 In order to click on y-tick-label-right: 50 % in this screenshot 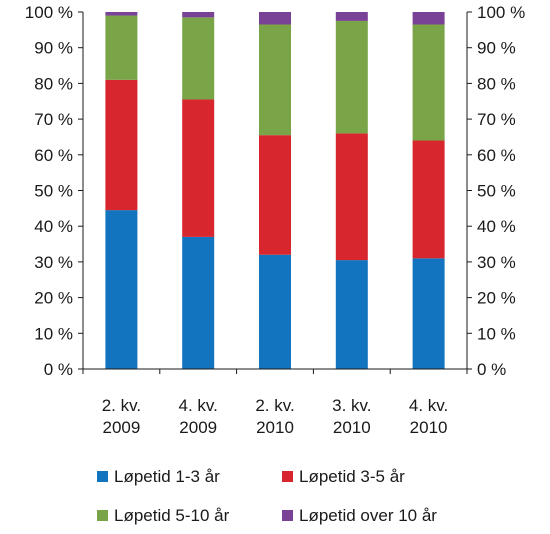, I will do `click(496, 191)`.